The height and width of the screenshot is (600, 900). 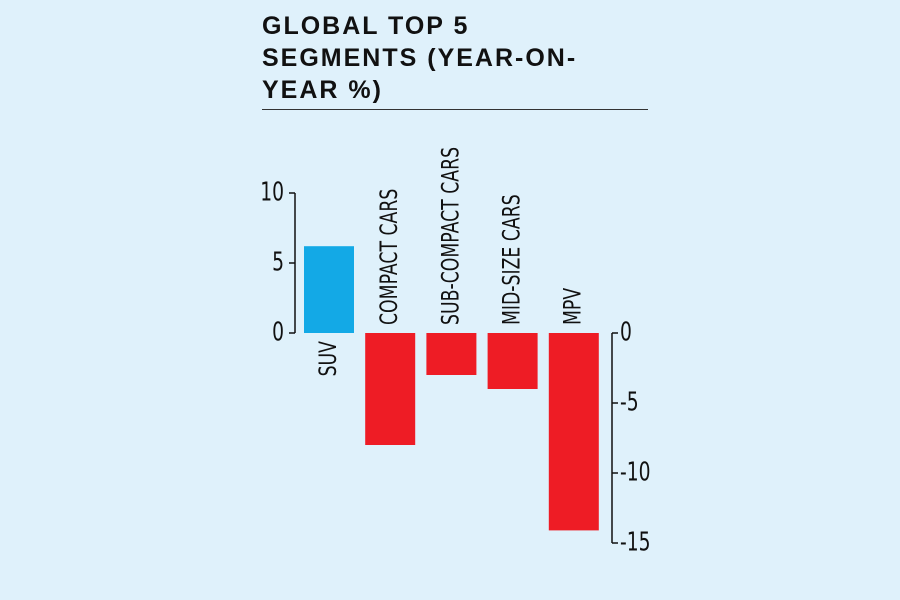 What do you see at coordinates (450, 236) in the screenshot?
I see `category-label: SUB-COMPACT CARS` at bounding box center [450, 236].